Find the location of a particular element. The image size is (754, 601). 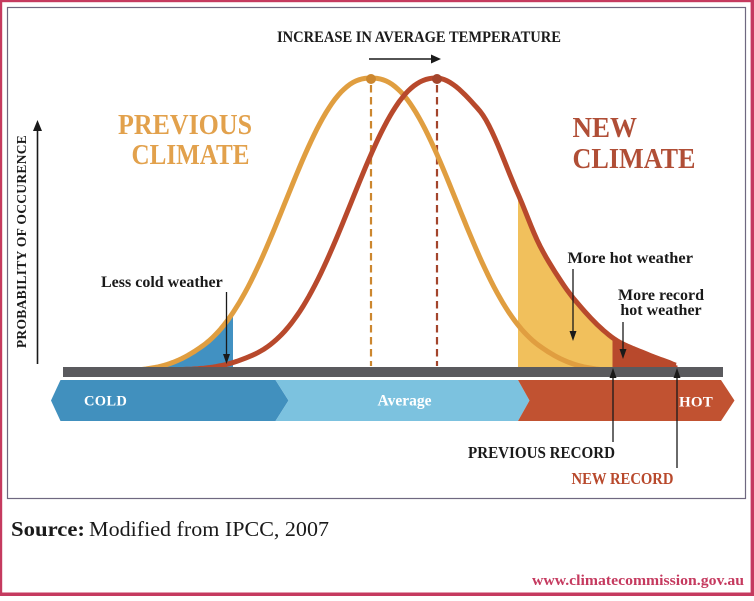

svg-text: More record is located at coordinates (661, 295).